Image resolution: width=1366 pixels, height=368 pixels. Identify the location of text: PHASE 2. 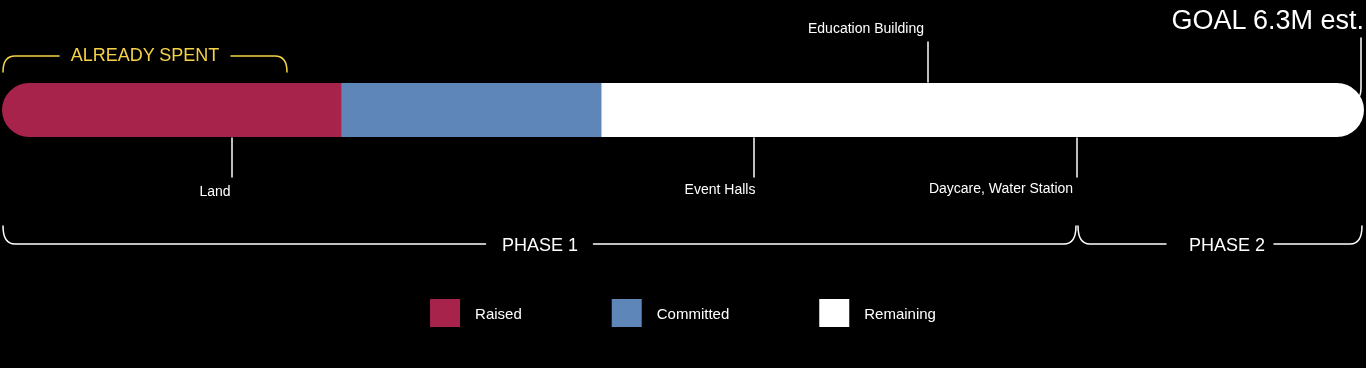
(1227, 245).